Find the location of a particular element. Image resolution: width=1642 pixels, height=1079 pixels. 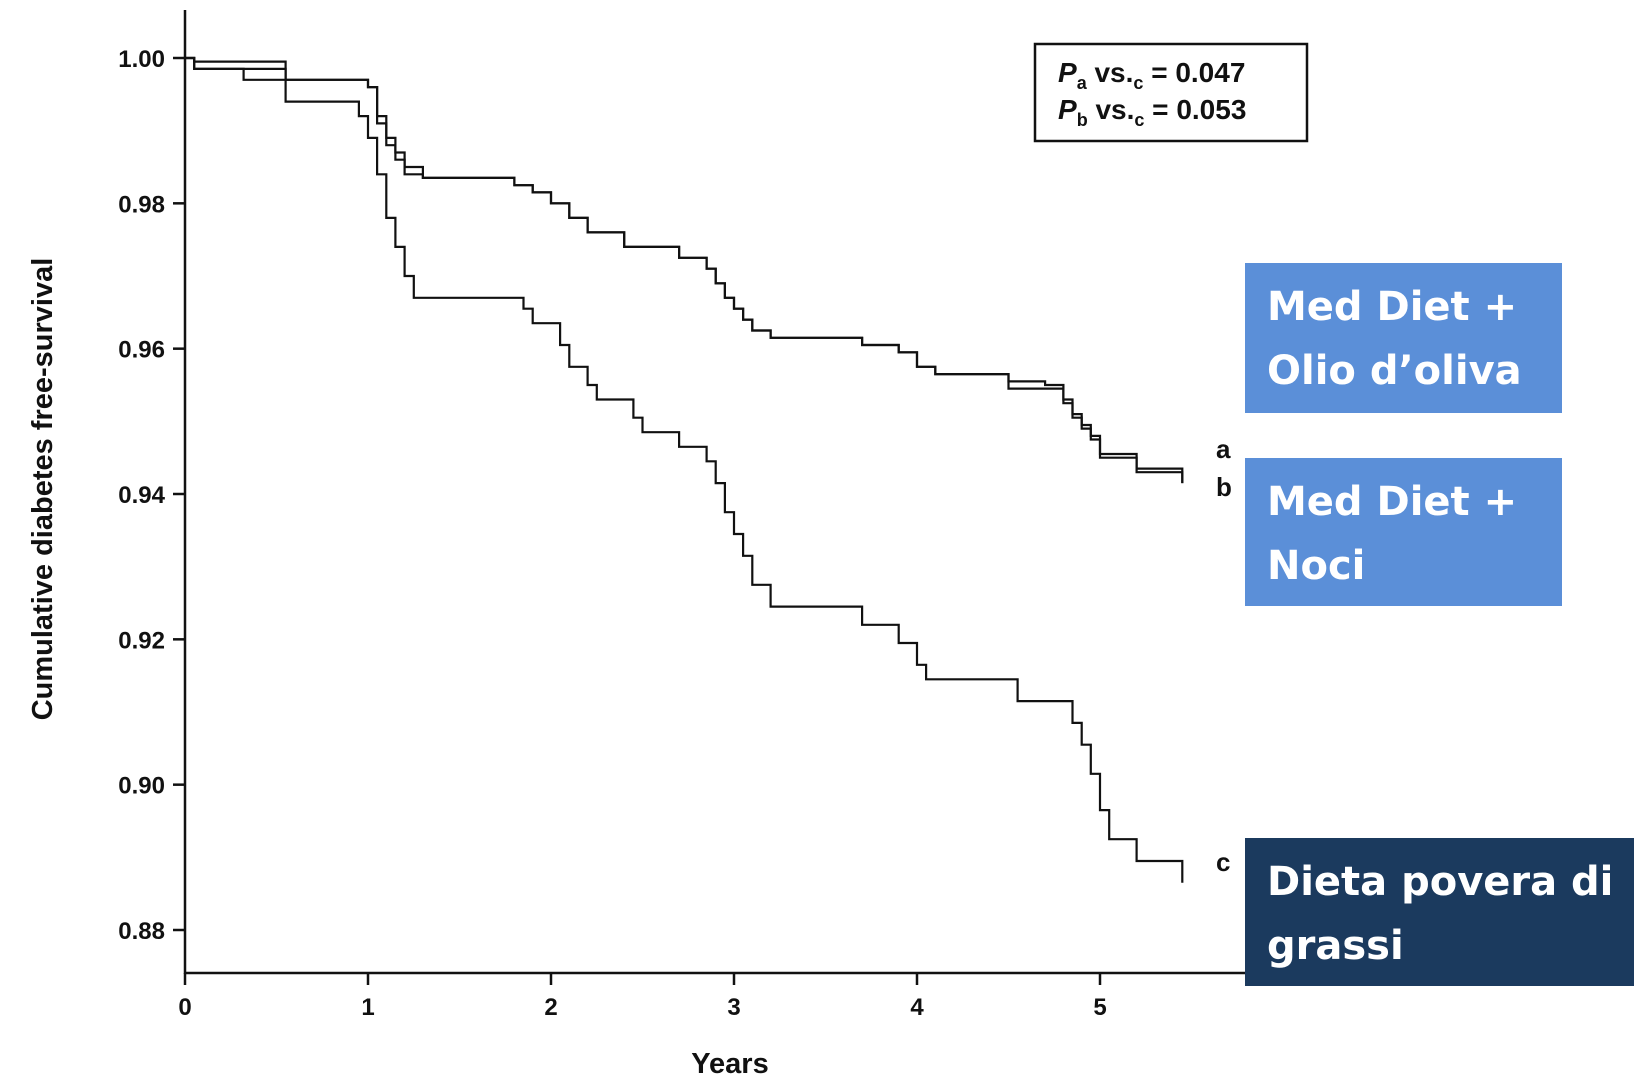

y-tick-label: 0.98 is located at coordinates (141, 204).